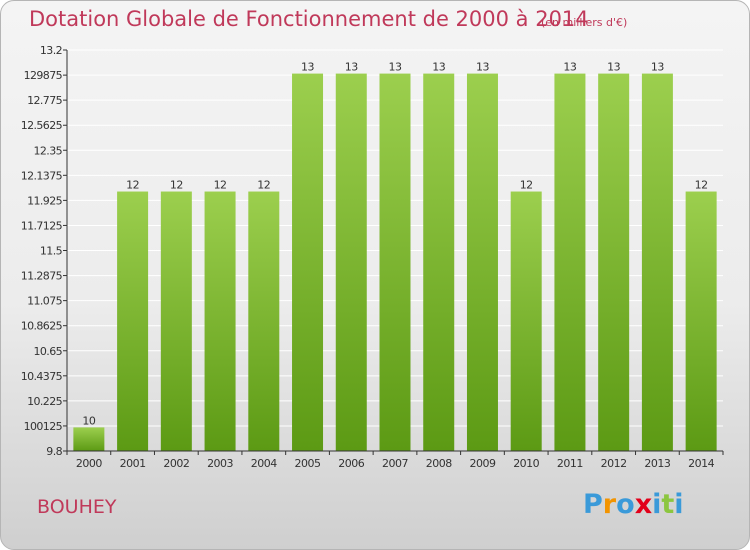  I want to click on y-tick-label: 12.1375, so click(42, 175).